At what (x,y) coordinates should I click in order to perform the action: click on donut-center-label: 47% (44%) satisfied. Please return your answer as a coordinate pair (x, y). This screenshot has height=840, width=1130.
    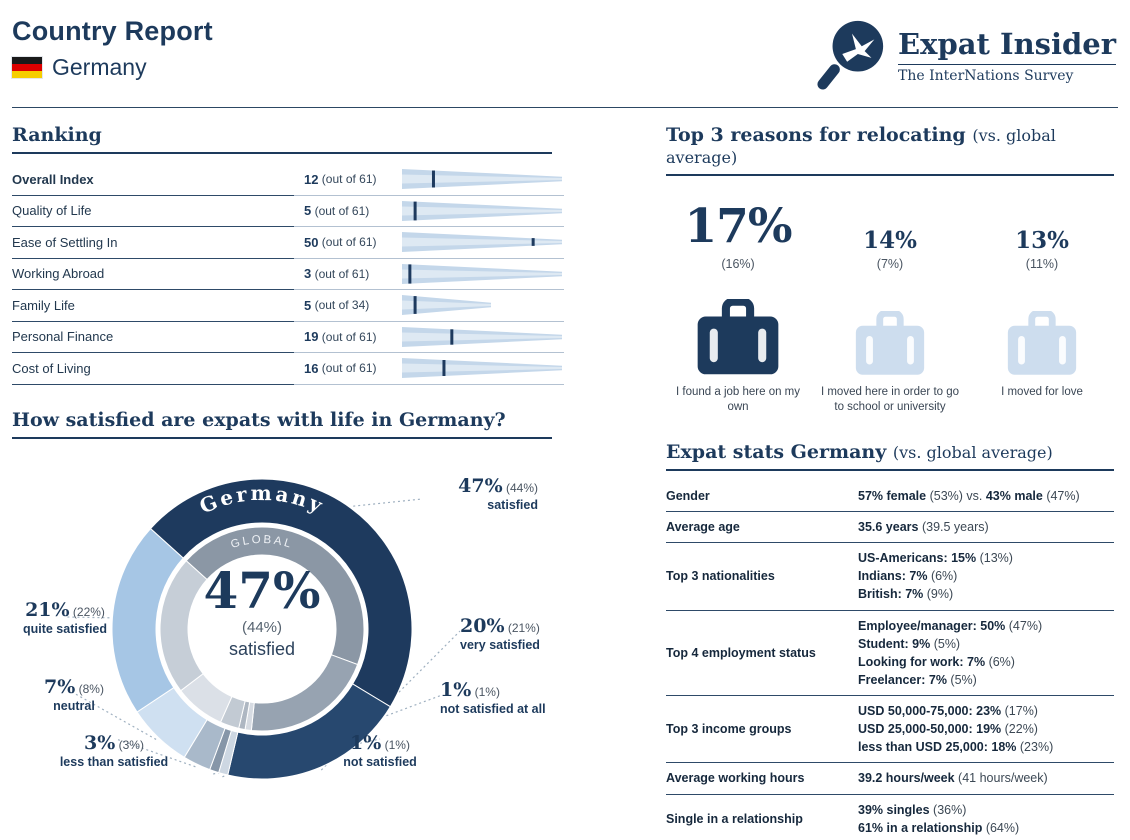
    Looking at the image, I should click on (262, 612).